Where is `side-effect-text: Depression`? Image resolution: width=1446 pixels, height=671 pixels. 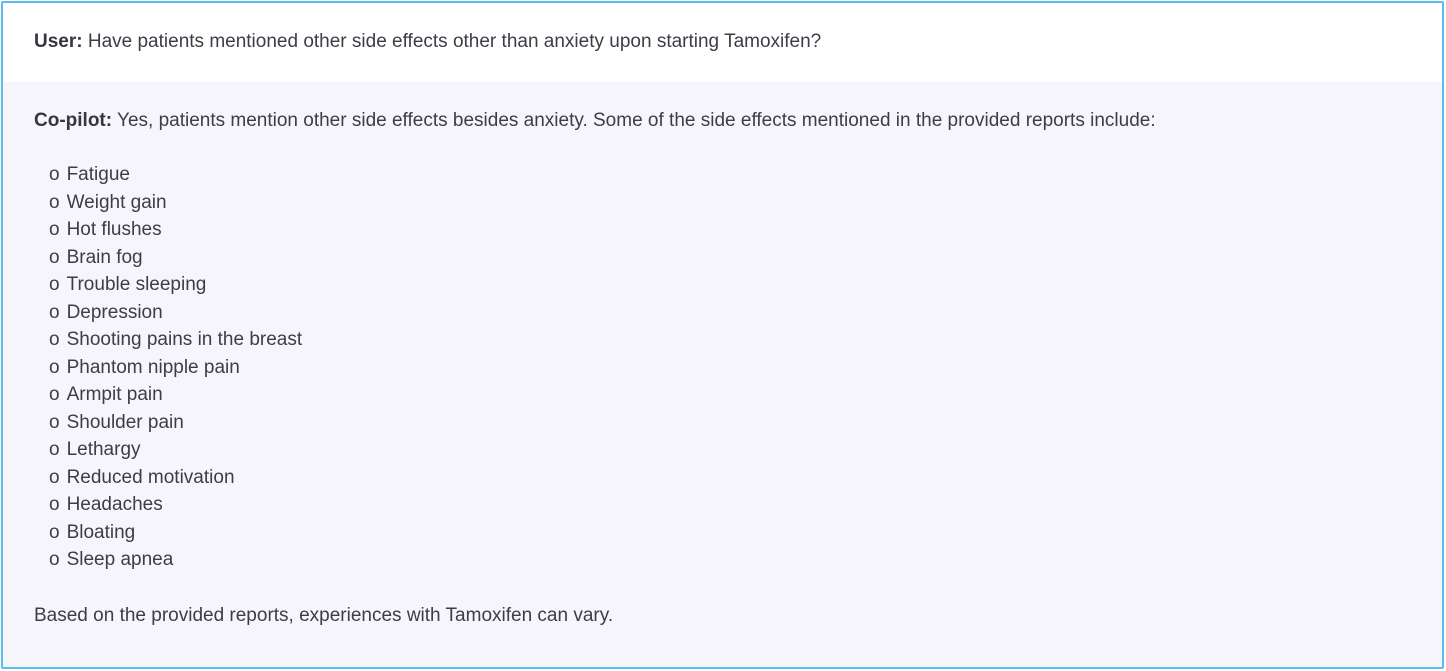
side-effect-text: Depression is located at coordinates (114, 312).